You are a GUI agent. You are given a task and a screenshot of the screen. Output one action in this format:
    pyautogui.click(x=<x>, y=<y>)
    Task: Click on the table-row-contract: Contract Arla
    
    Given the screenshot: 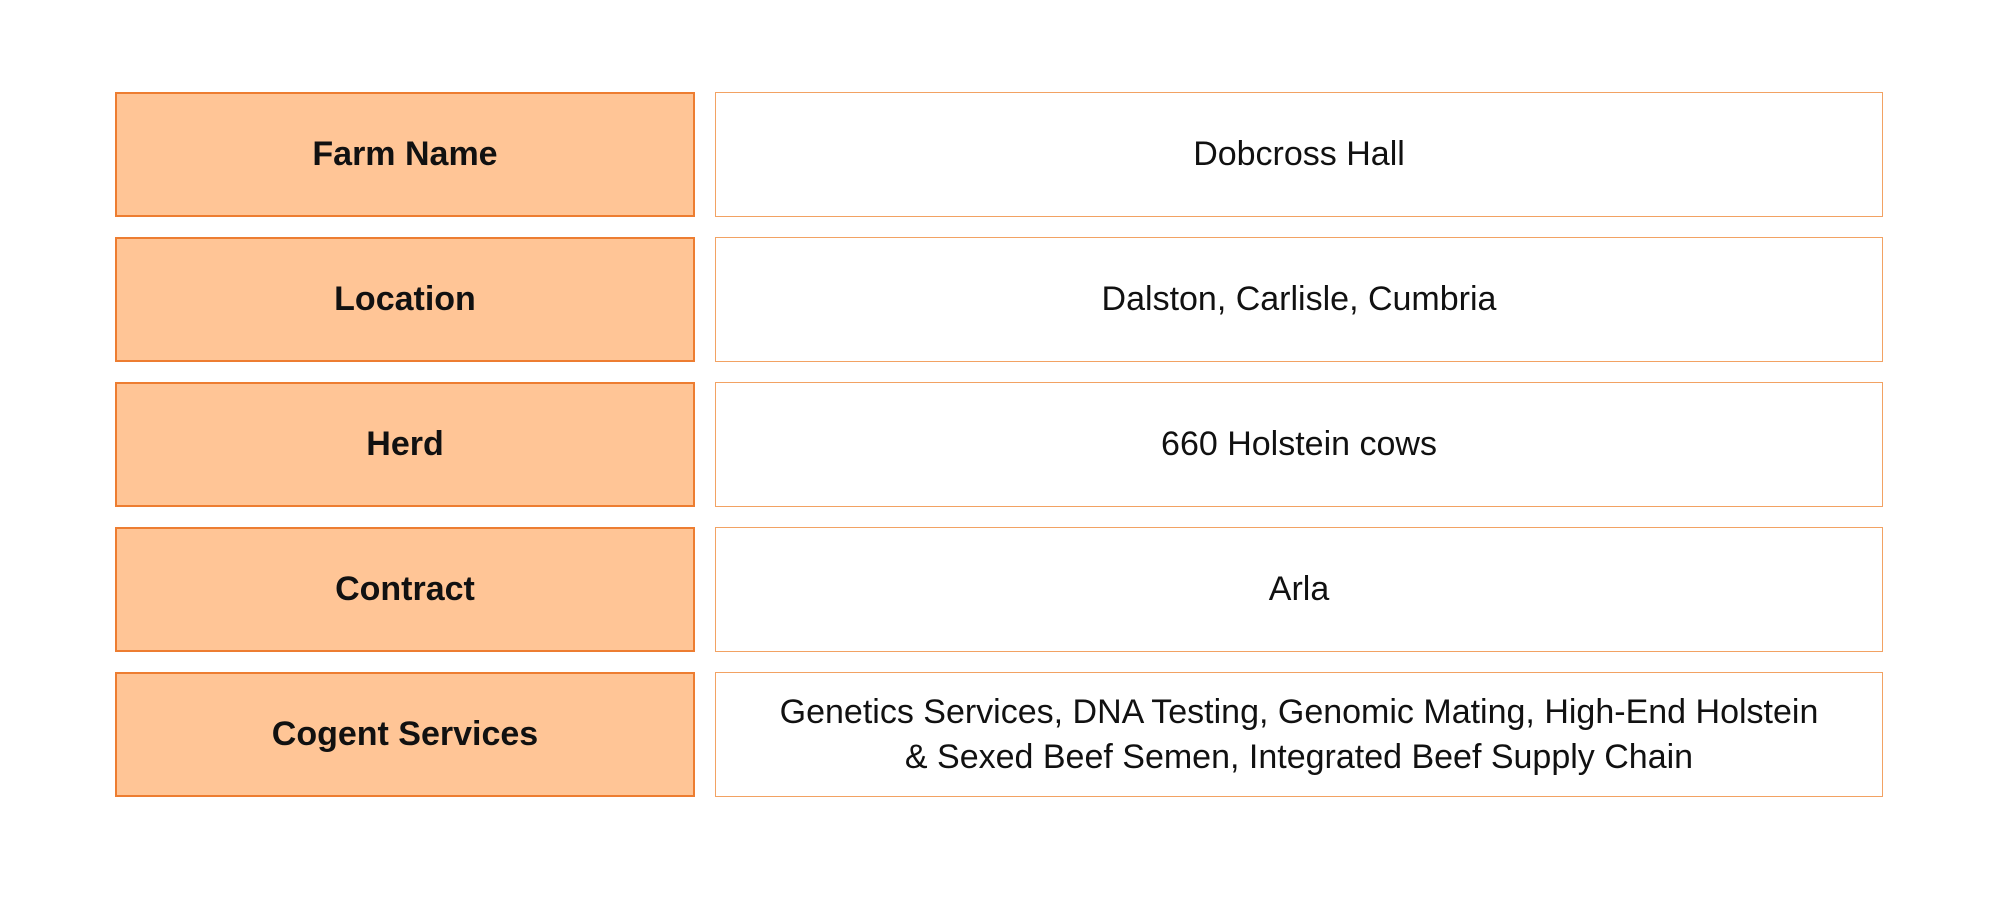 What is the action you would take?
    pyautogui.click(x=1057, y=589)
    